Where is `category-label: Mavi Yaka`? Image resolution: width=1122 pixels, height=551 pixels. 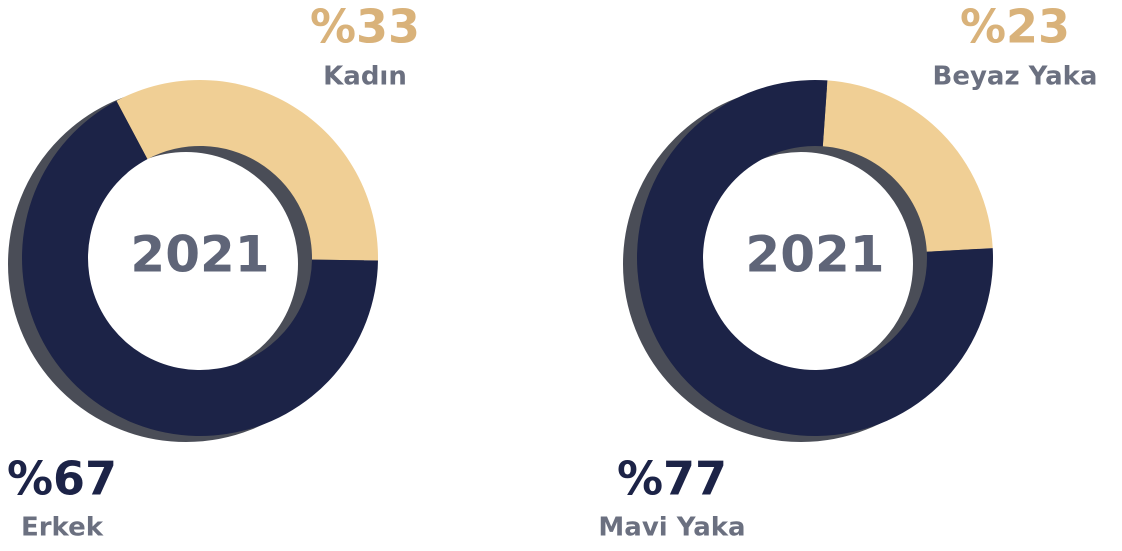
category-label: Mavi Yaka is located at coordinates (671, 528).